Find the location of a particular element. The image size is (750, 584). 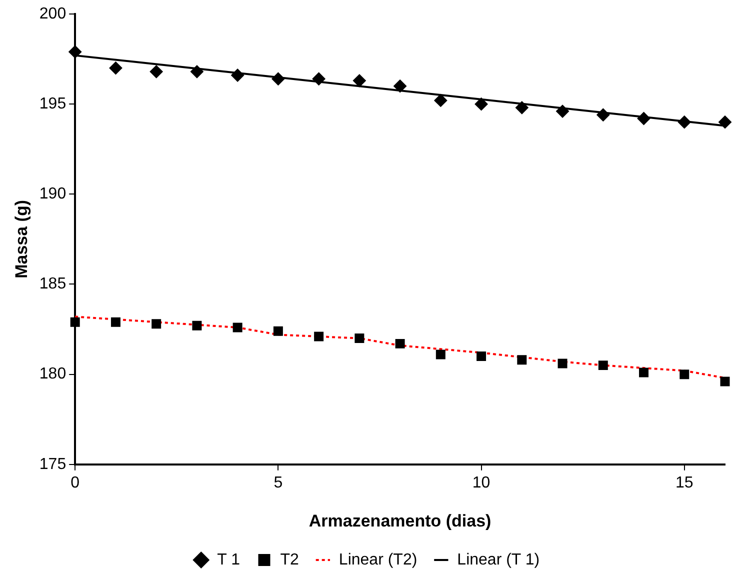

y-axis-title: Massa (g) is located at coordinates (21, 239).